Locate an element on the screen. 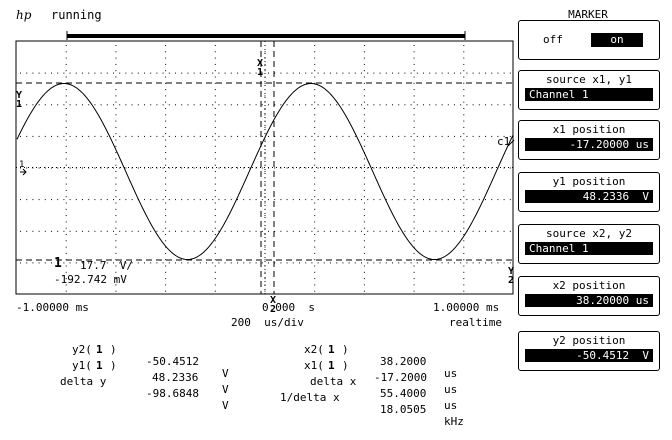 The image size is (672, 440). x1-position-label: x1 position is located at coordinates (589, 129).